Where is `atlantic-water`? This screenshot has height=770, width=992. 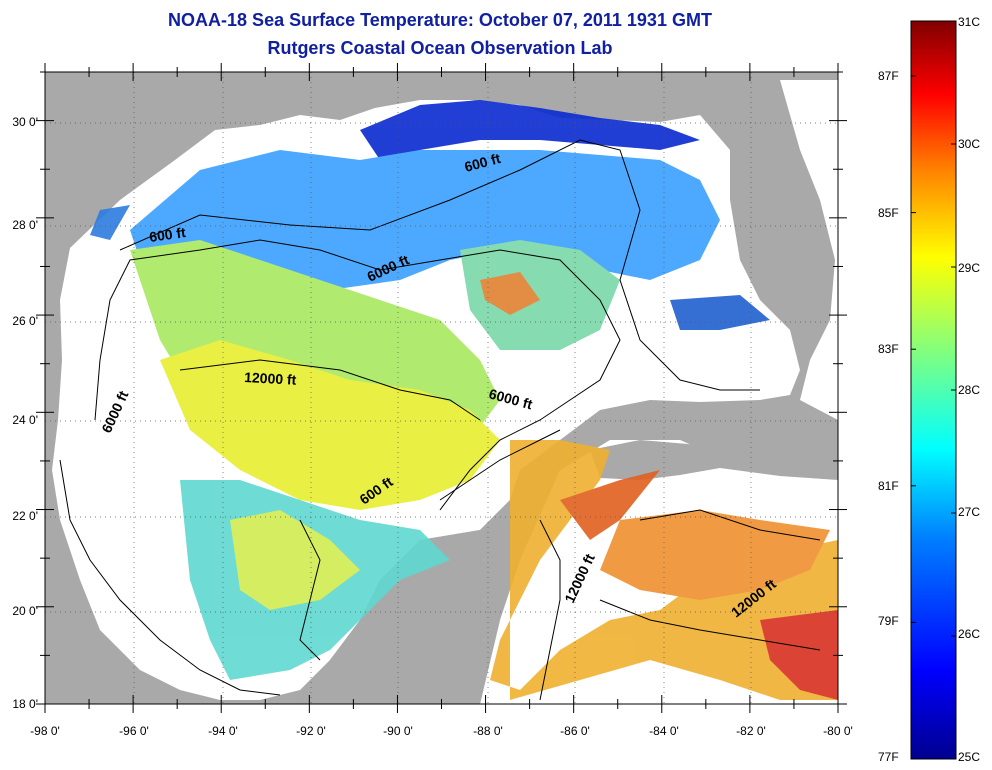
atlantic-water is located at coordinates (809, 250).